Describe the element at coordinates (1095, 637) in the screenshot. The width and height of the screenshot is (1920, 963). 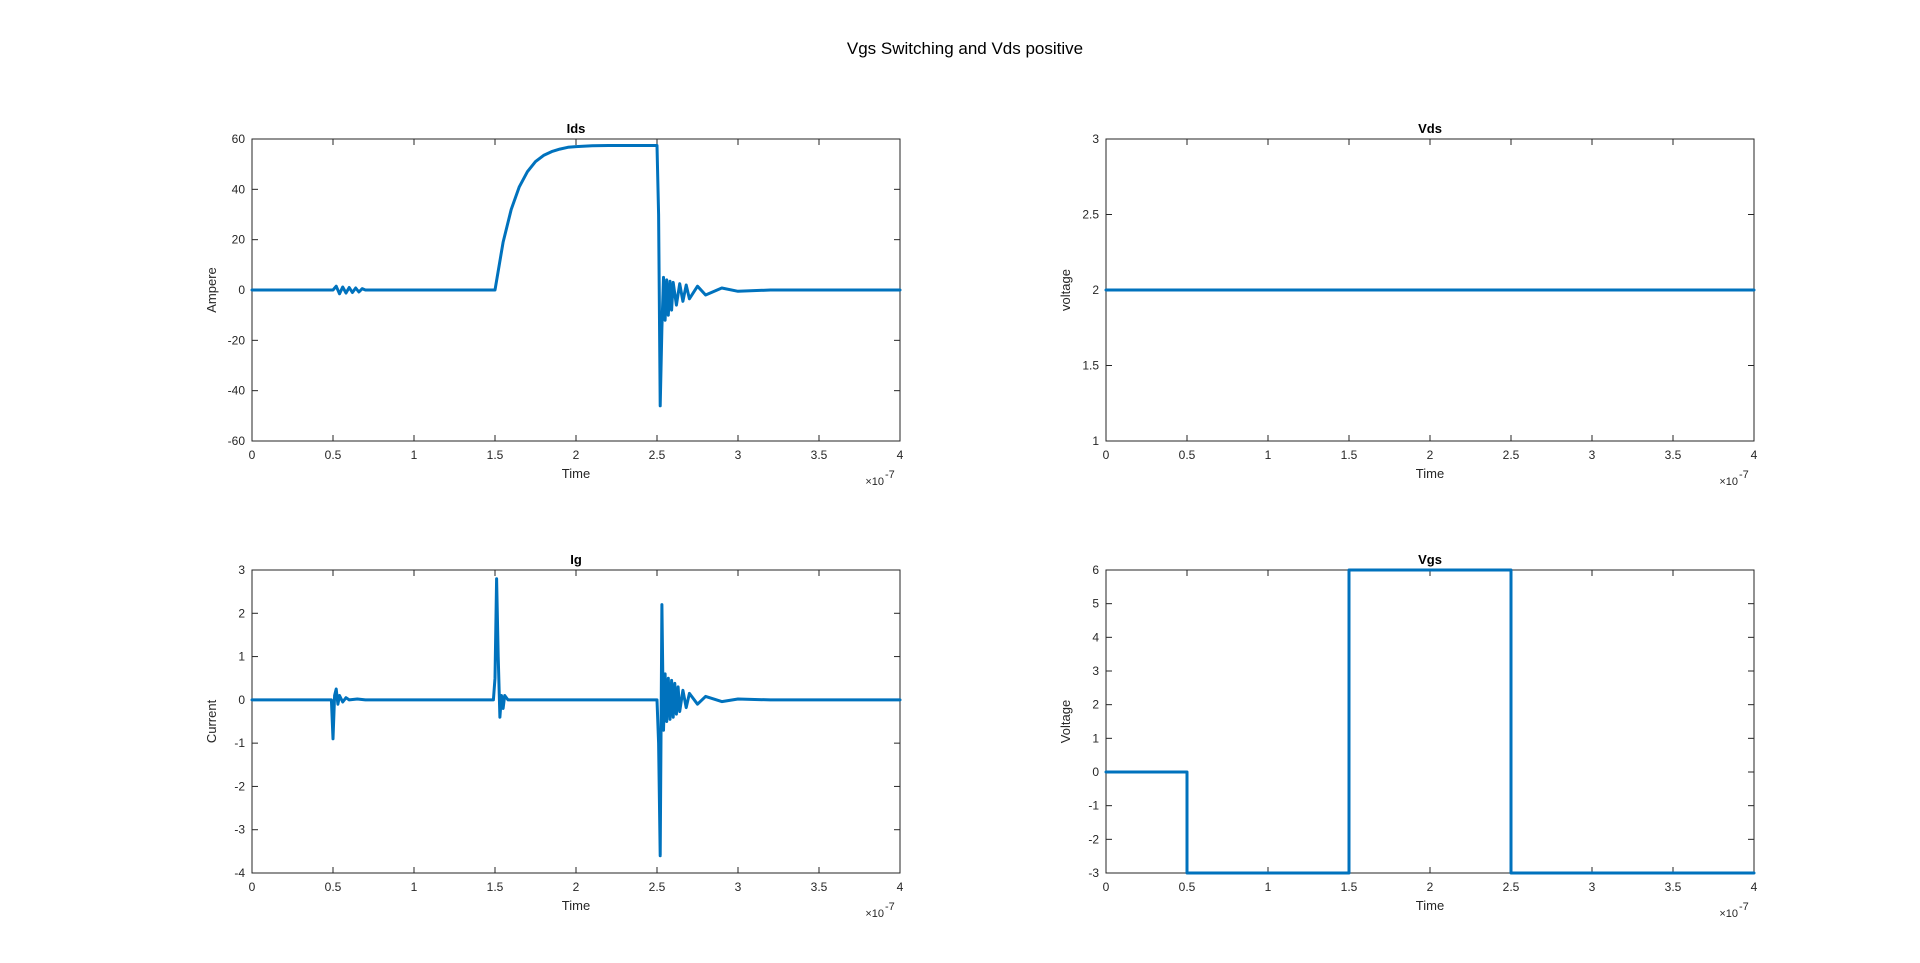
I see `y-tick-label: 4` at that location.